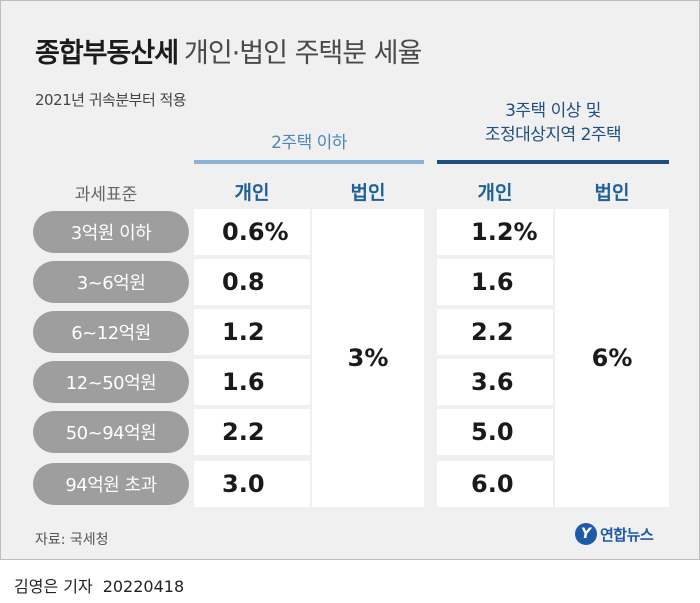  Describe the element at coordinates (612, 358) in the screenshot. I see `rate-g2-corporate: 6%` at that location.